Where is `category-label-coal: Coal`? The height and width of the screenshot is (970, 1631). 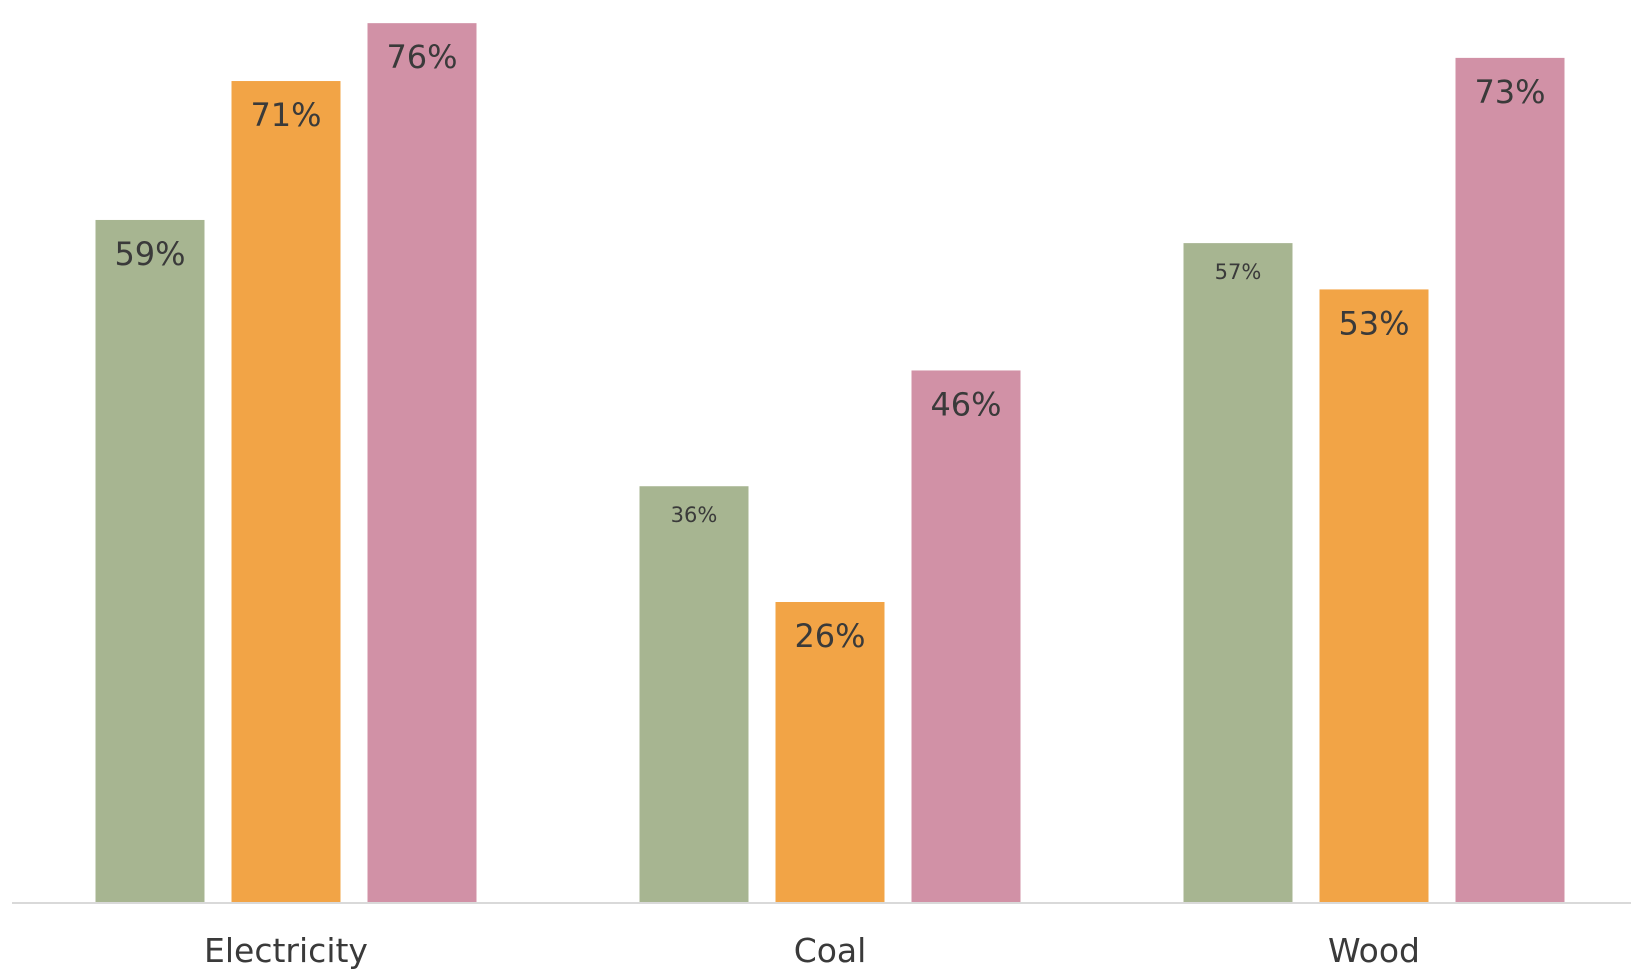
category-label-coal: Coal is located at coordinates (830, 950).